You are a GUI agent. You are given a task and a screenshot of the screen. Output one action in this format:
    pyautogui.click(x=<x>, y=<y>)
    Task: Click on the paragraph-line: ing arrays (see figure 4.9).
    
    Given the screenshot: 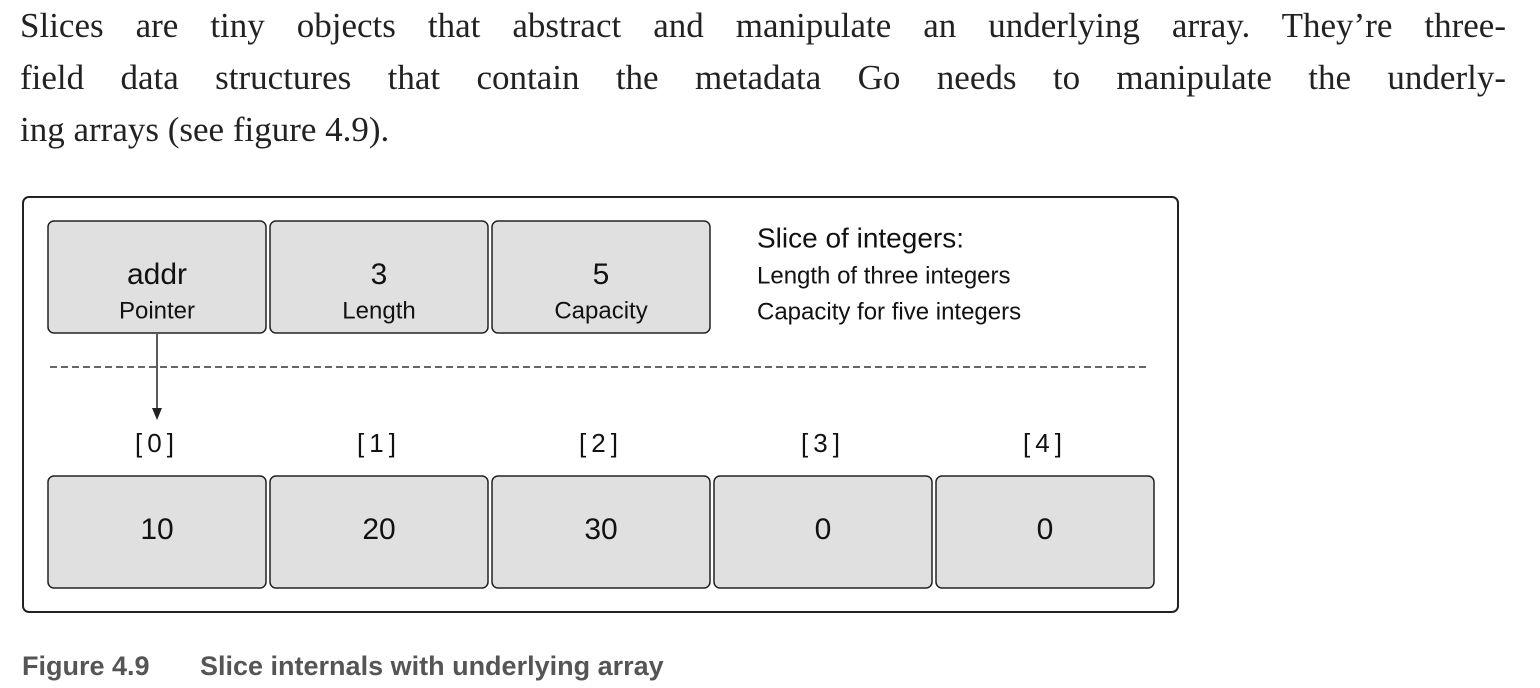 What is the action you would take?
    pyautogui.click(x=205, y=129)
    